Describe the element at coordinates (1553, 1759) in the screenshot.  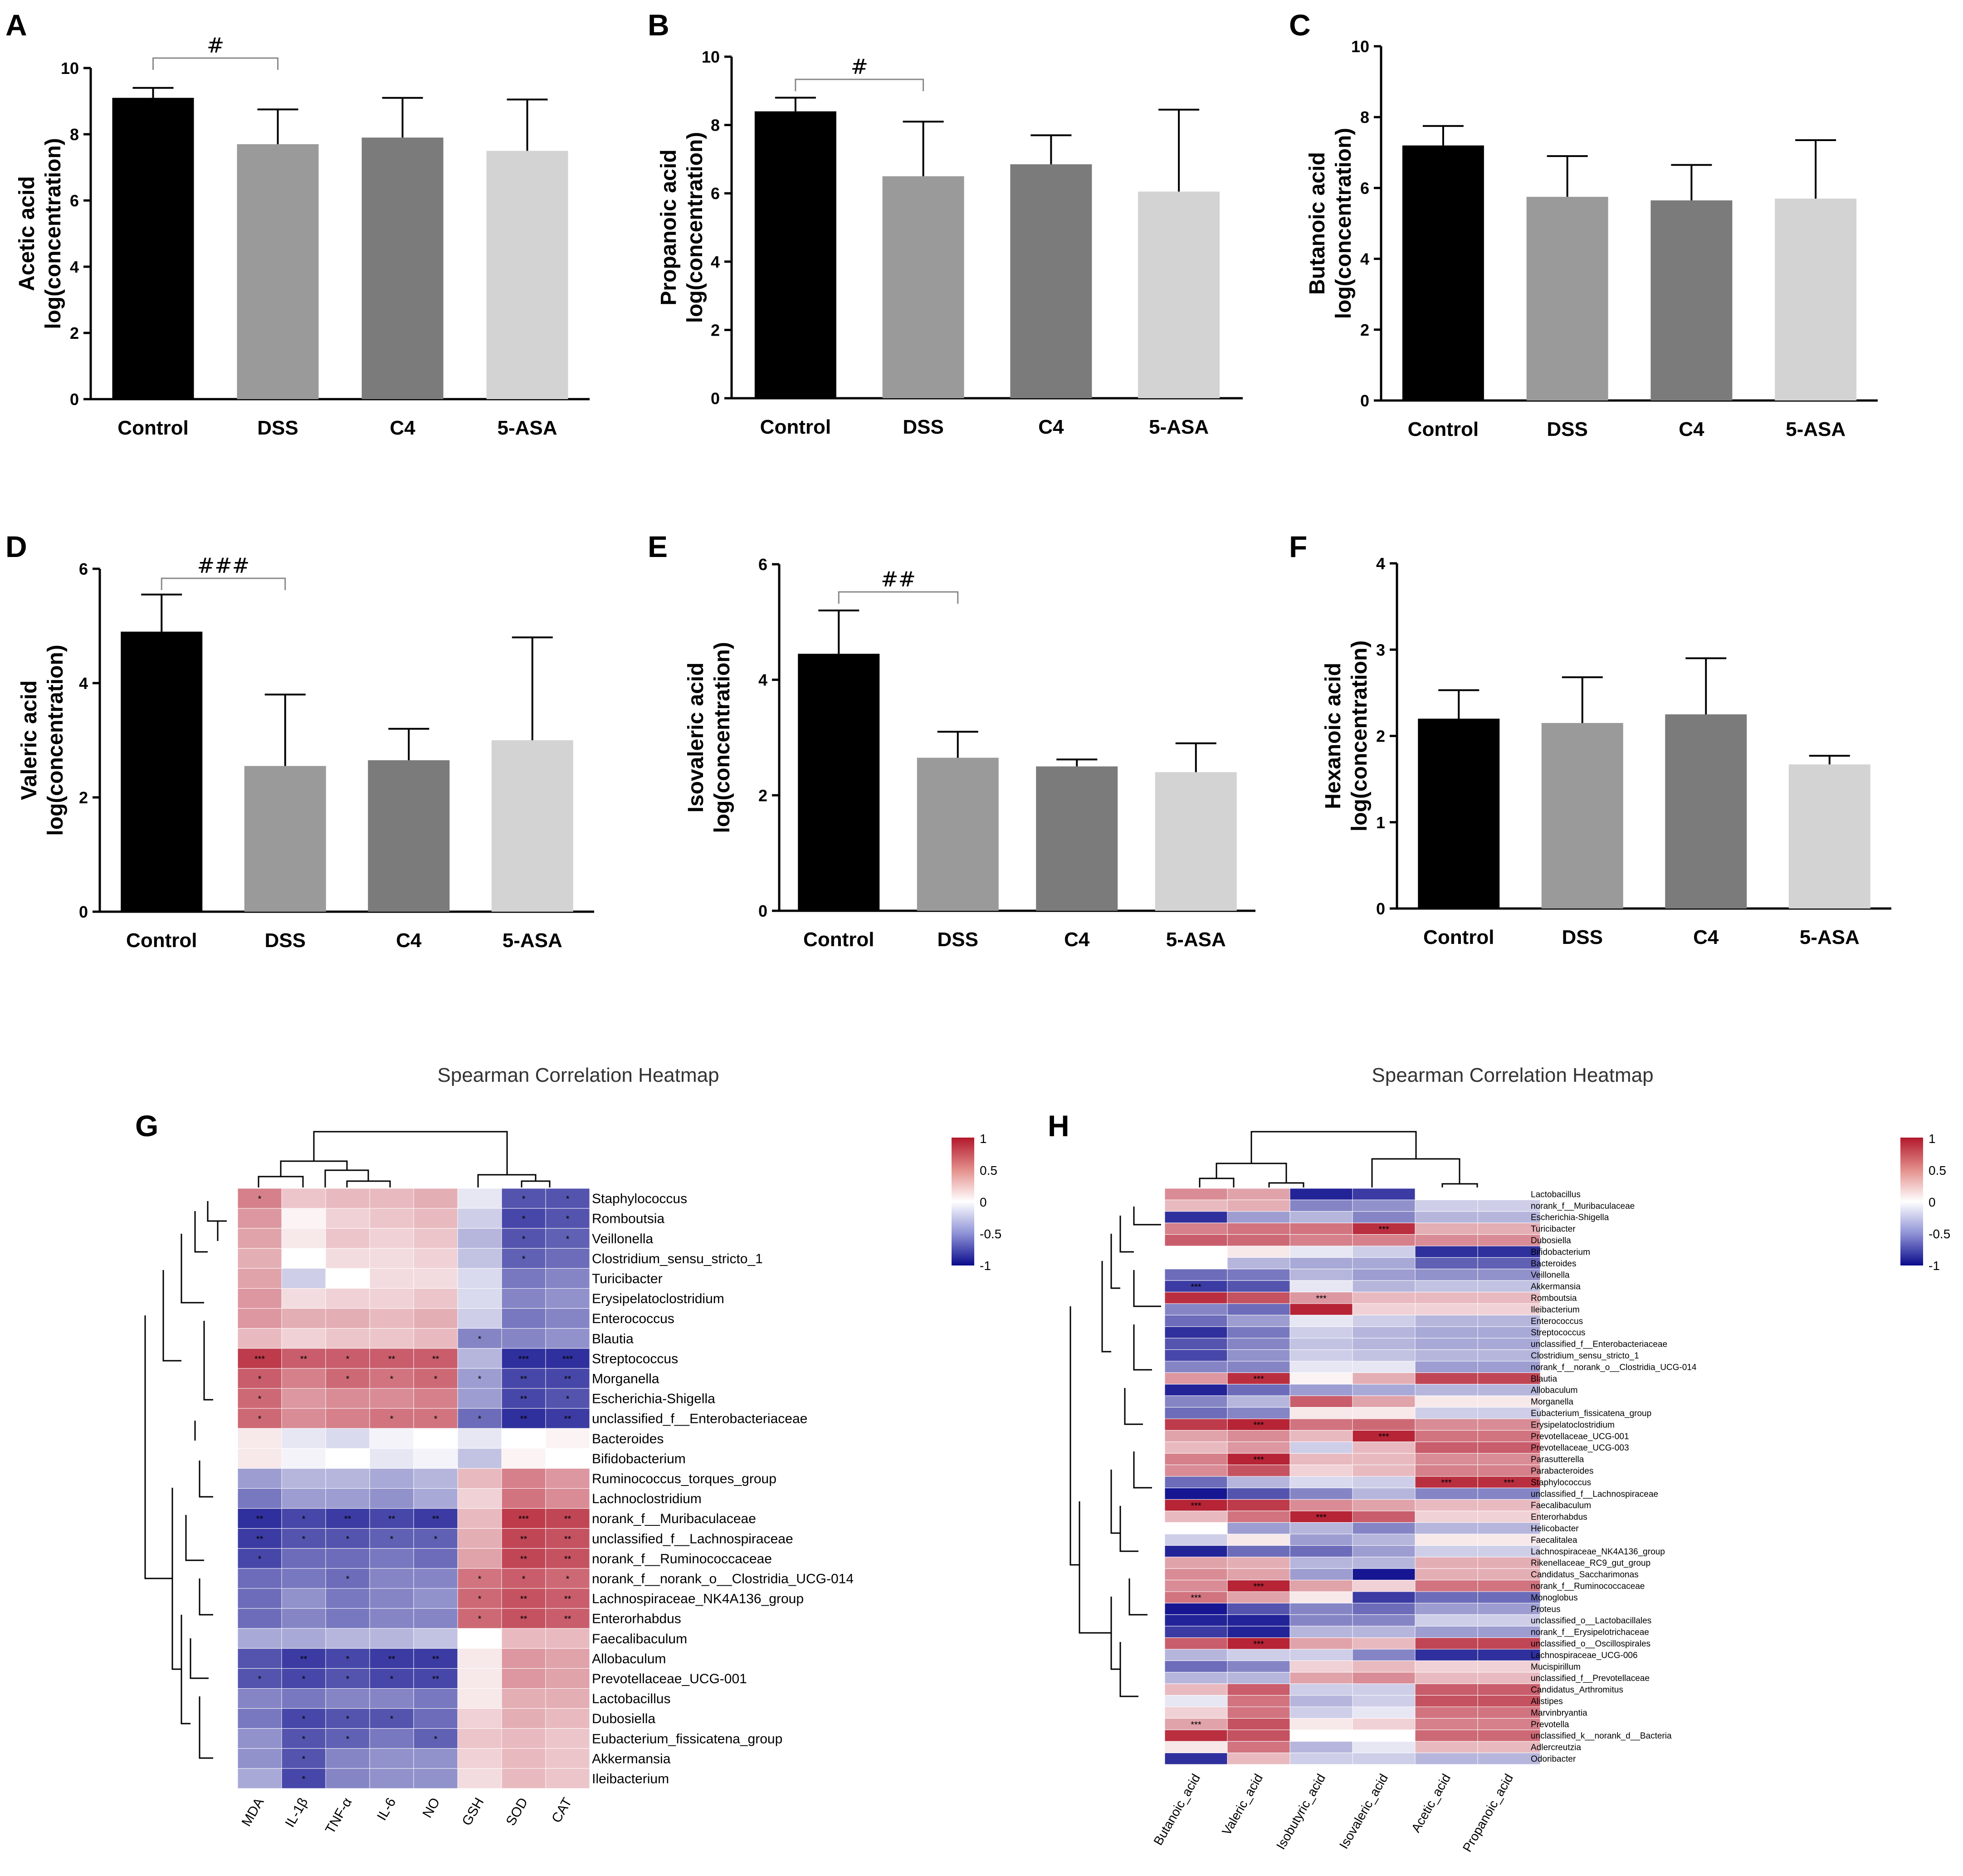
I see `heatmap-row-label: Odoribacter` at that location.